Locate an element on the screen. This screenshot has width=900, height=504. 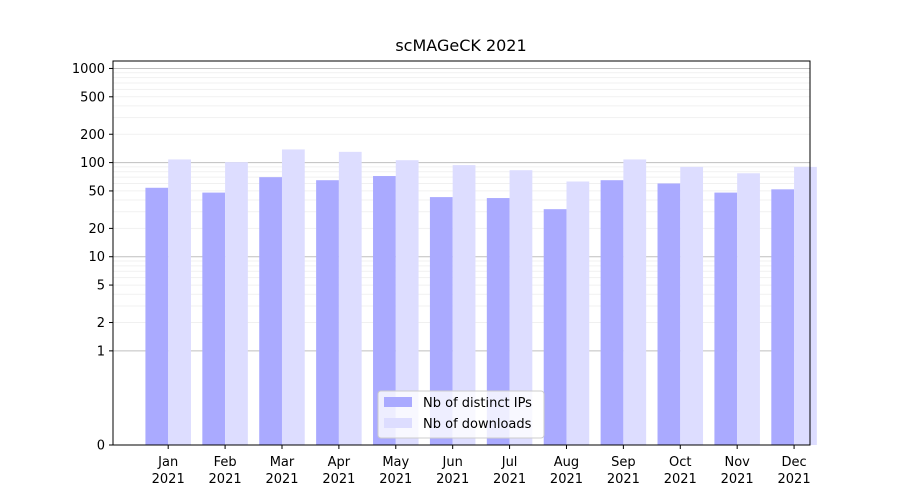
x-tick-label-month: Mar is located at coordinates (282, 462).